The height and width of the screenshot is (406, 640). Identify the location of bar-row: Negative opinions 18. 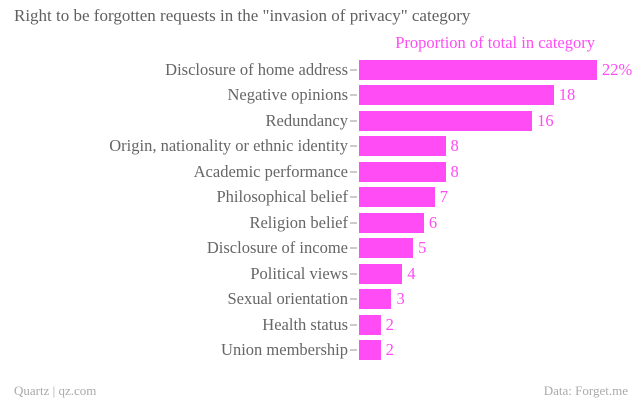
(327, 96).